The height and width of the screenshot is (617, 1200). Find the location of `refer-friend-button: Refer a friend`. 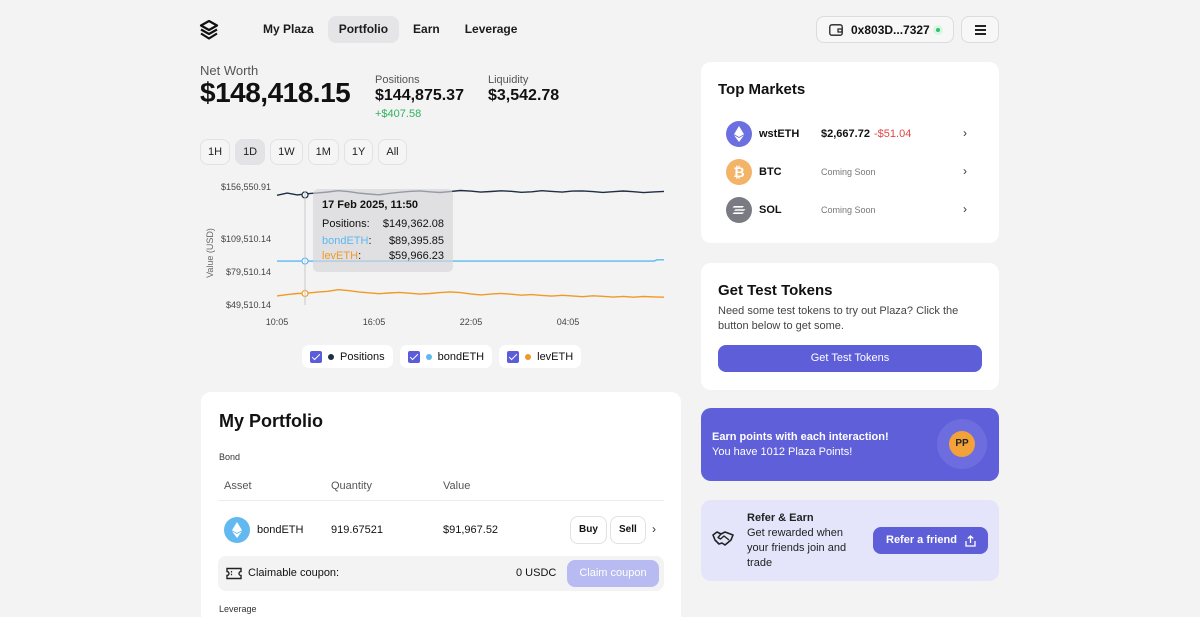

refer-friend-button: Refer a friend is located at coordinates (930, 540).